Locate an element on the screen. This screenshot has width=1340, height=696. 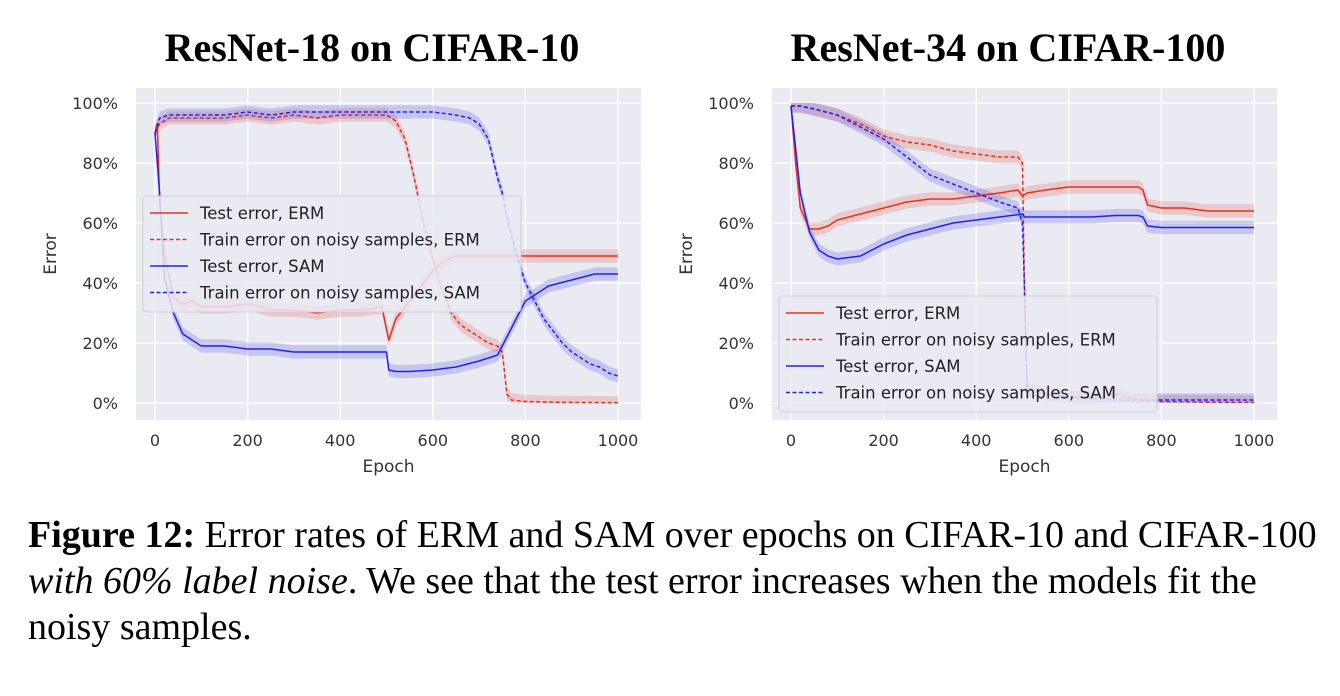
caption-label: Figure 12: is located at coordinates (112, 535).